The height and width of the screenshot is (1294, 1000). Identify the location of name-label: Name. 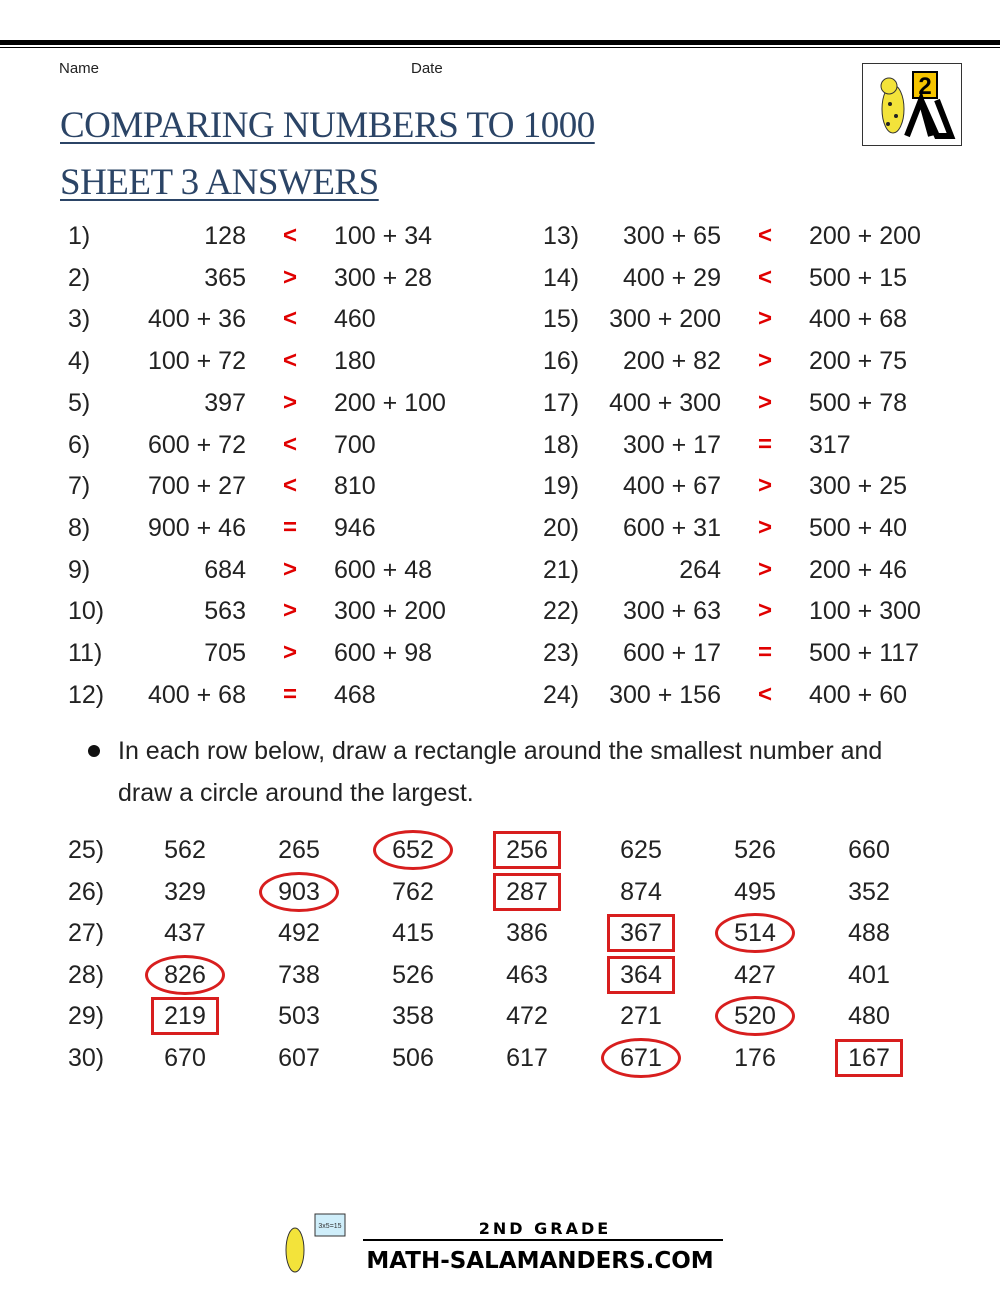
(79, 68).